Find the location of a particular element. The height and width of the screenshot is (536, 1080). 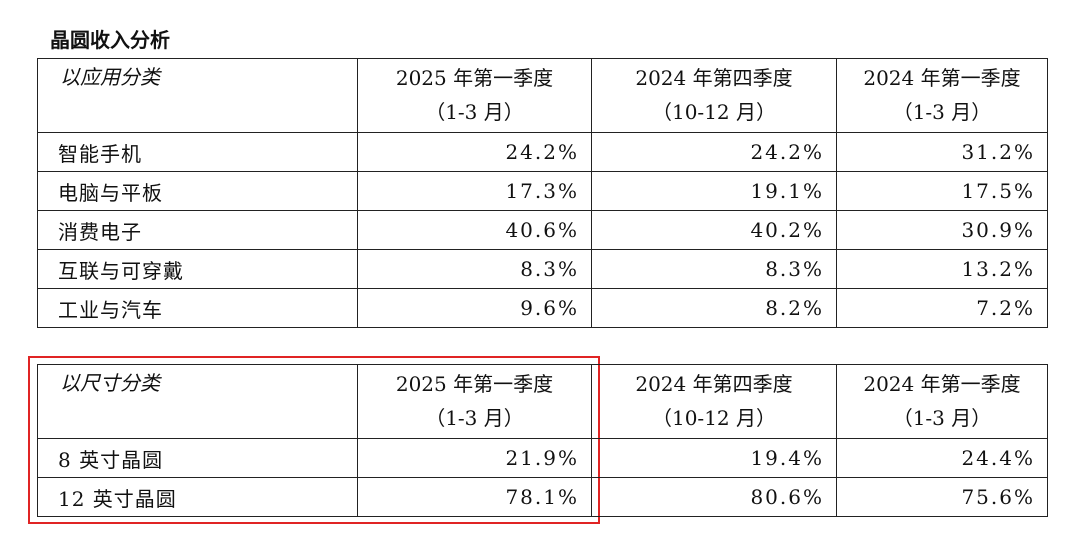

table-row: 消费电子 40.6% 40.2% 30.9% is located at coordinates (542, 230).